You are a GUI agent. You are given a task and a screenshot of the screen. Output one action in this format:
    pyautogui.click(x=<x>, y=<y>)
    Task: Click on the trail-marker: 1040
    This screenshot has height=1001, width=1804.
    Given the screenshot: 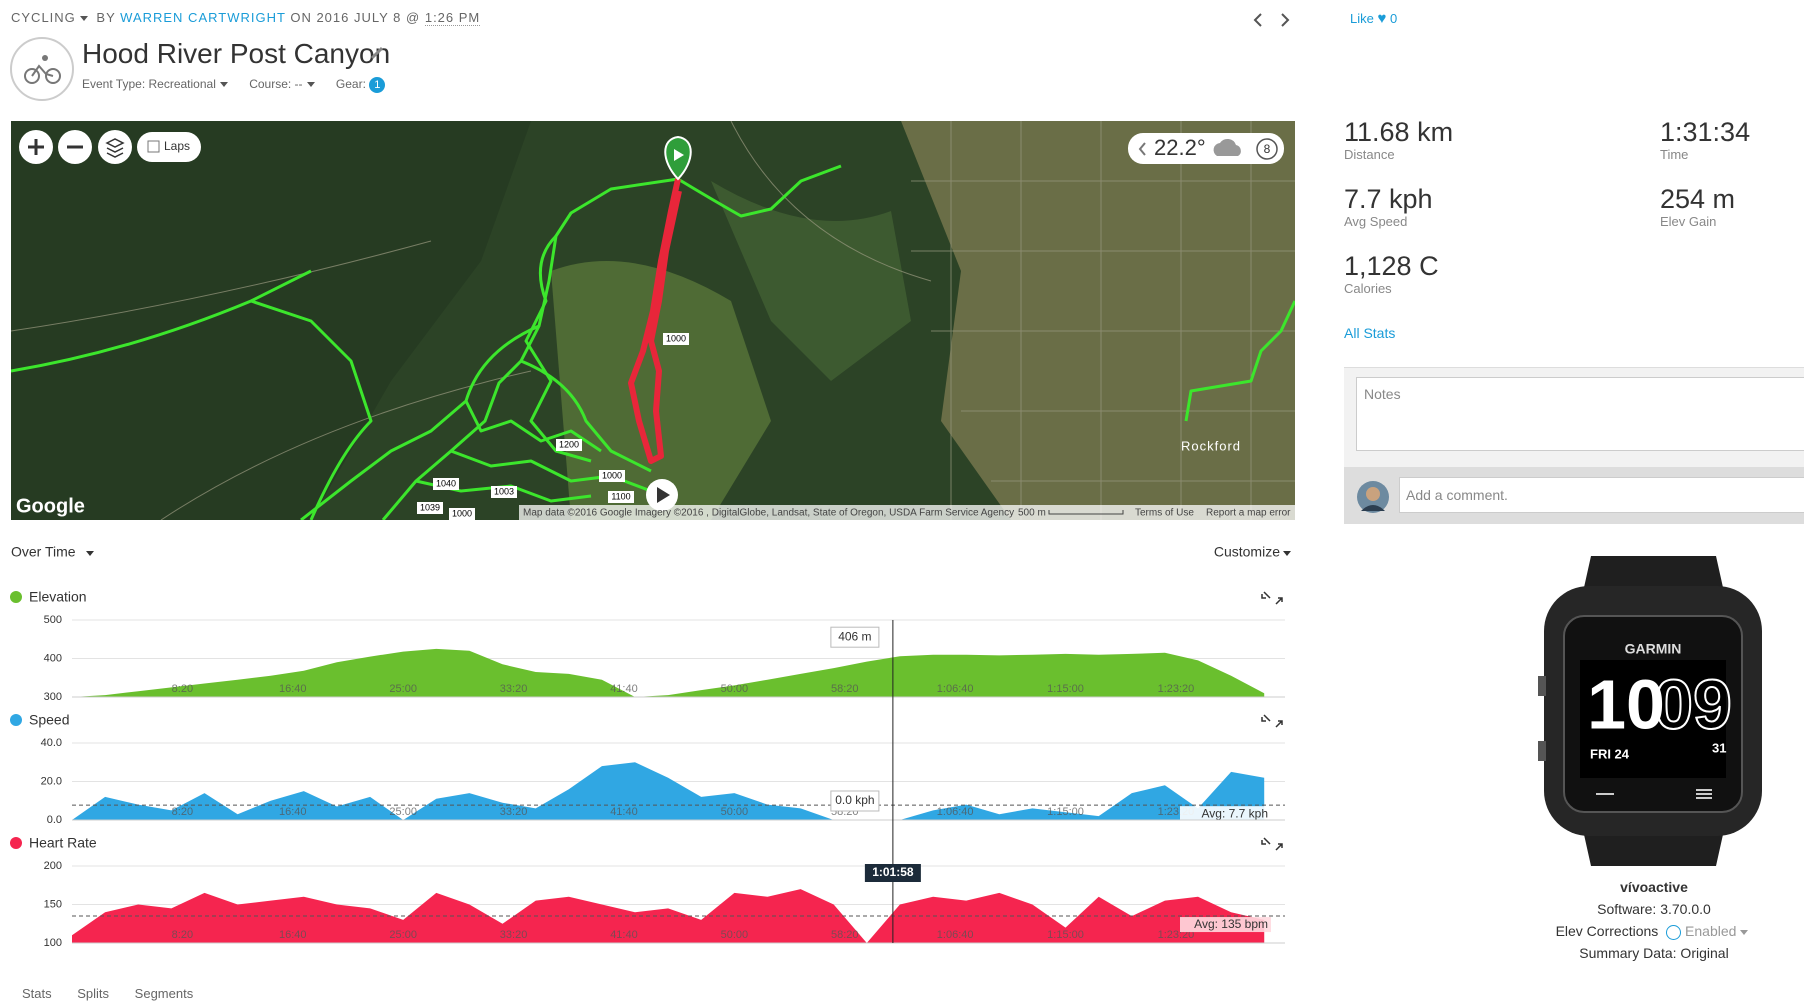 What is the action you would take?
    pyautogui.click(x=446, y=483)
    